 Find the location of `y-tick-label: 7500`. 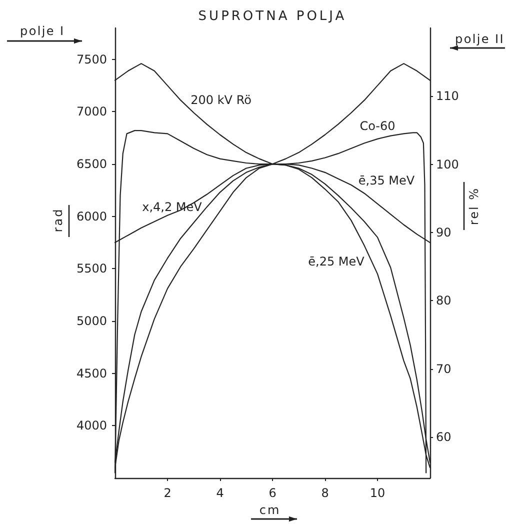

y-tick-label: 7500 is located at coordinates (91, 59).